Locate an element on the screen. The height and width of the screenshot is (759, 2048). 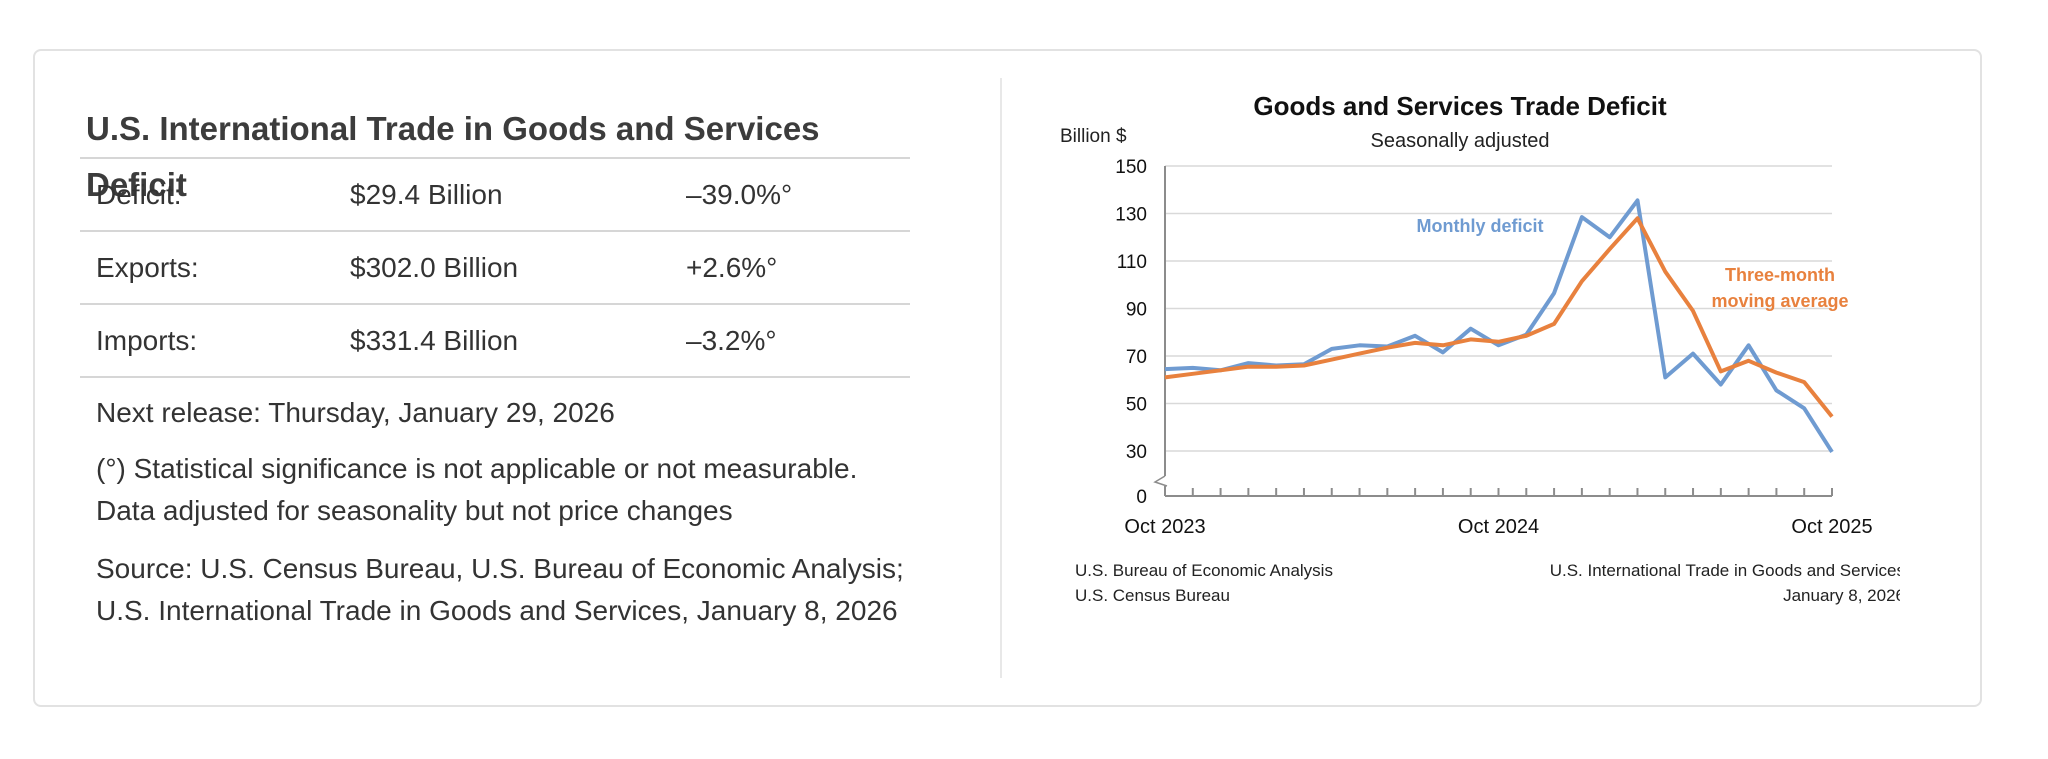
y-tick-label: 30 is located at coordinates (1136, 452).